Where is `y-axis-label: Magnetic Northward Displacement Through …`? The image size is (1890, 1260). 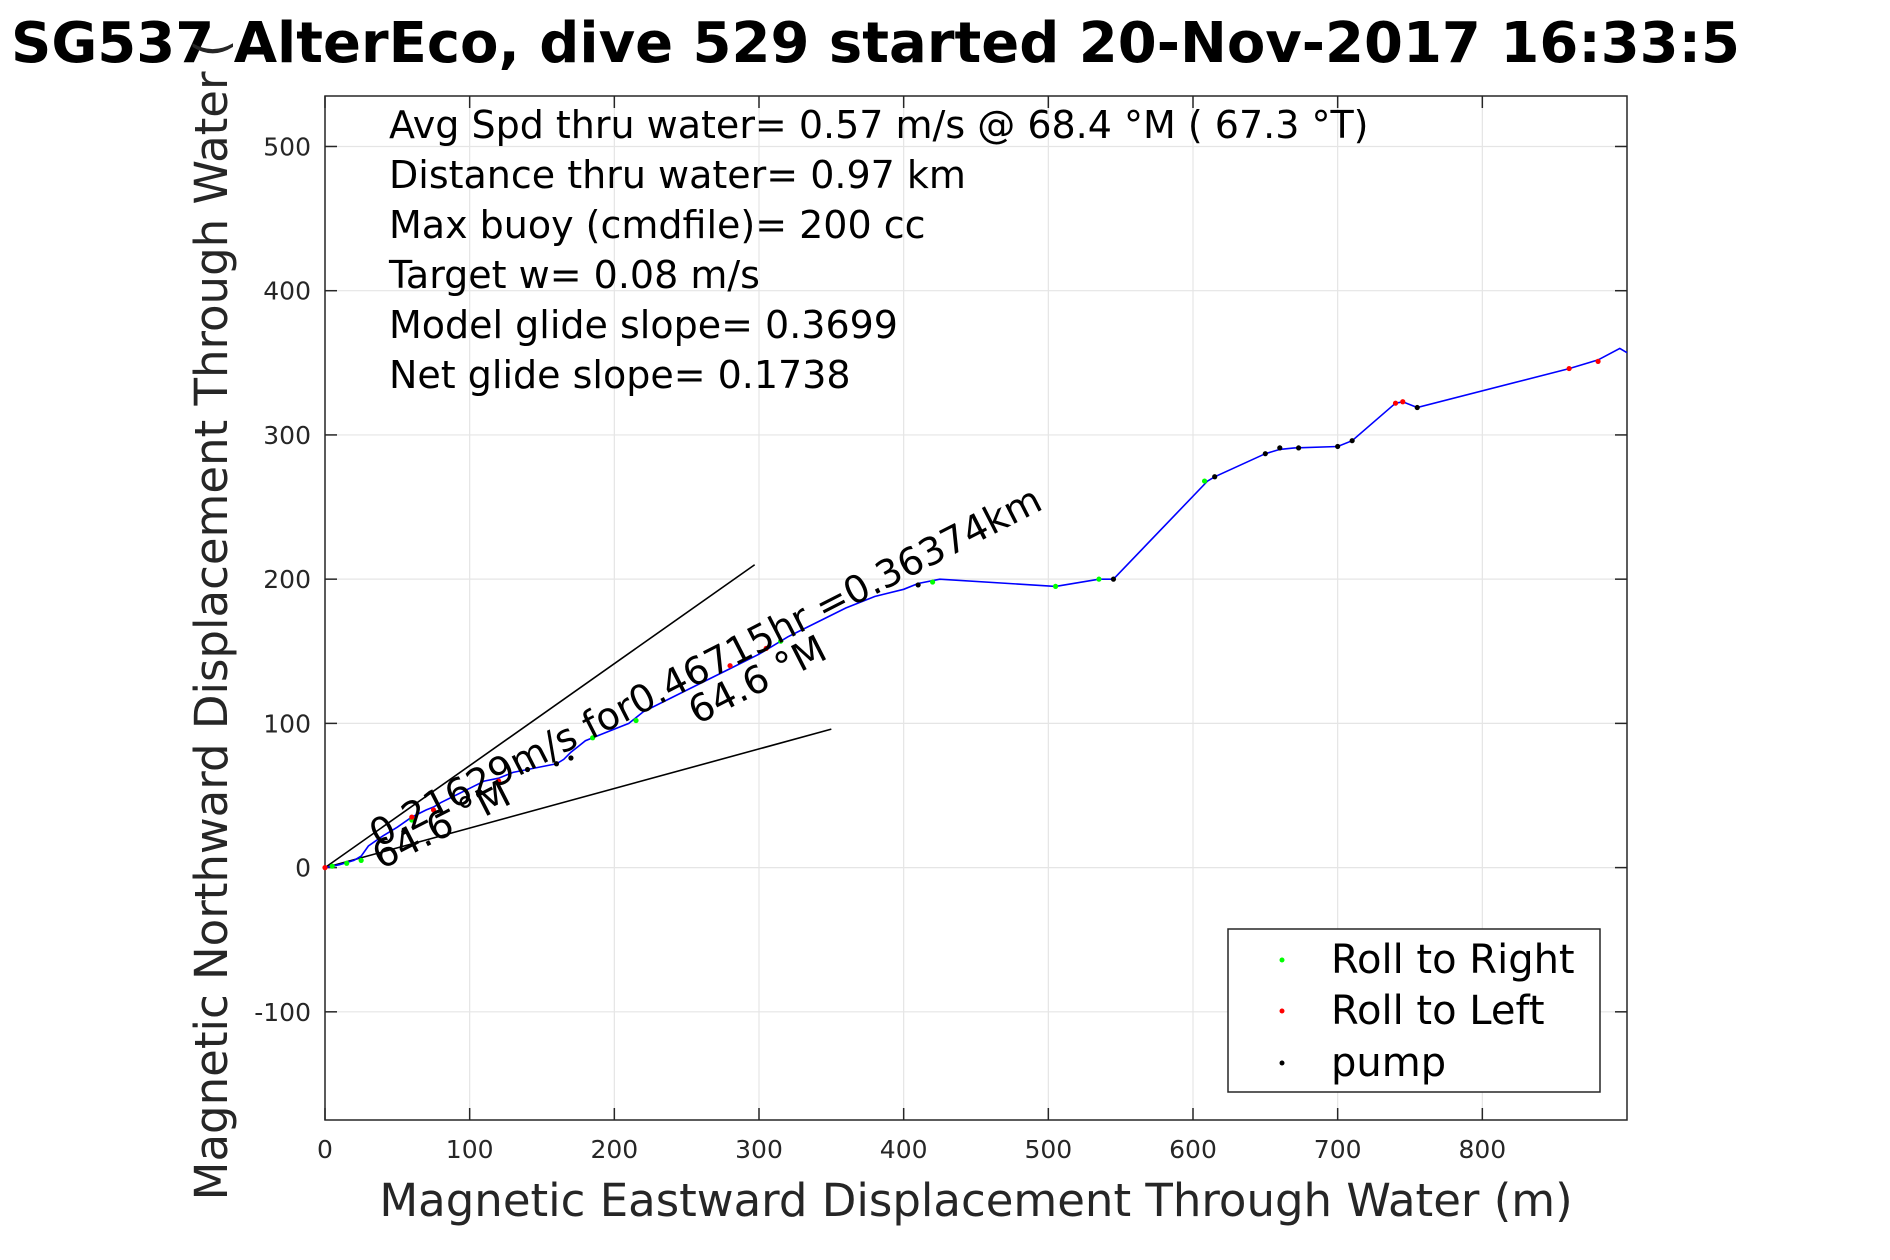
y-axis-label: Magnetic Northward Displacement Through … is located at coordinates (211, 620).